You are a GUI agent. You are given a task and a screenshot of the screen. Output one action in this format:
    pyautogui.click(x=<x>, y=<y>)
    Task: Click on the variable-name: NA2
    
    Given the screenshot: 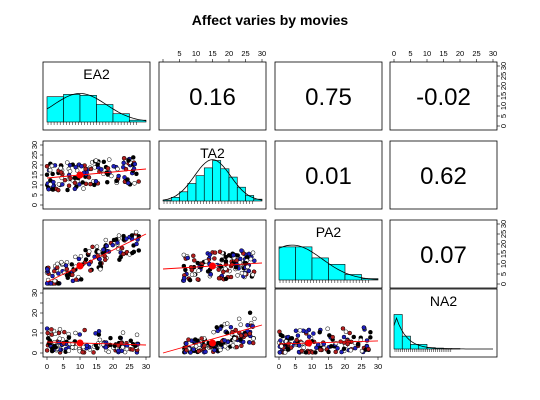 What is the action you would take?
    pyautogui.click(x=443, y=301)
    